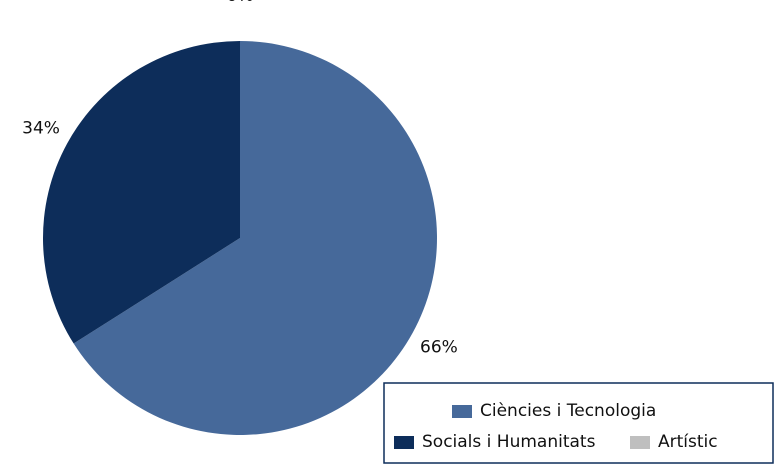  What do you see at coordinates (439, 347) in the screenshot?
I see `data-label: 66%` at bounding box center [439, 347].